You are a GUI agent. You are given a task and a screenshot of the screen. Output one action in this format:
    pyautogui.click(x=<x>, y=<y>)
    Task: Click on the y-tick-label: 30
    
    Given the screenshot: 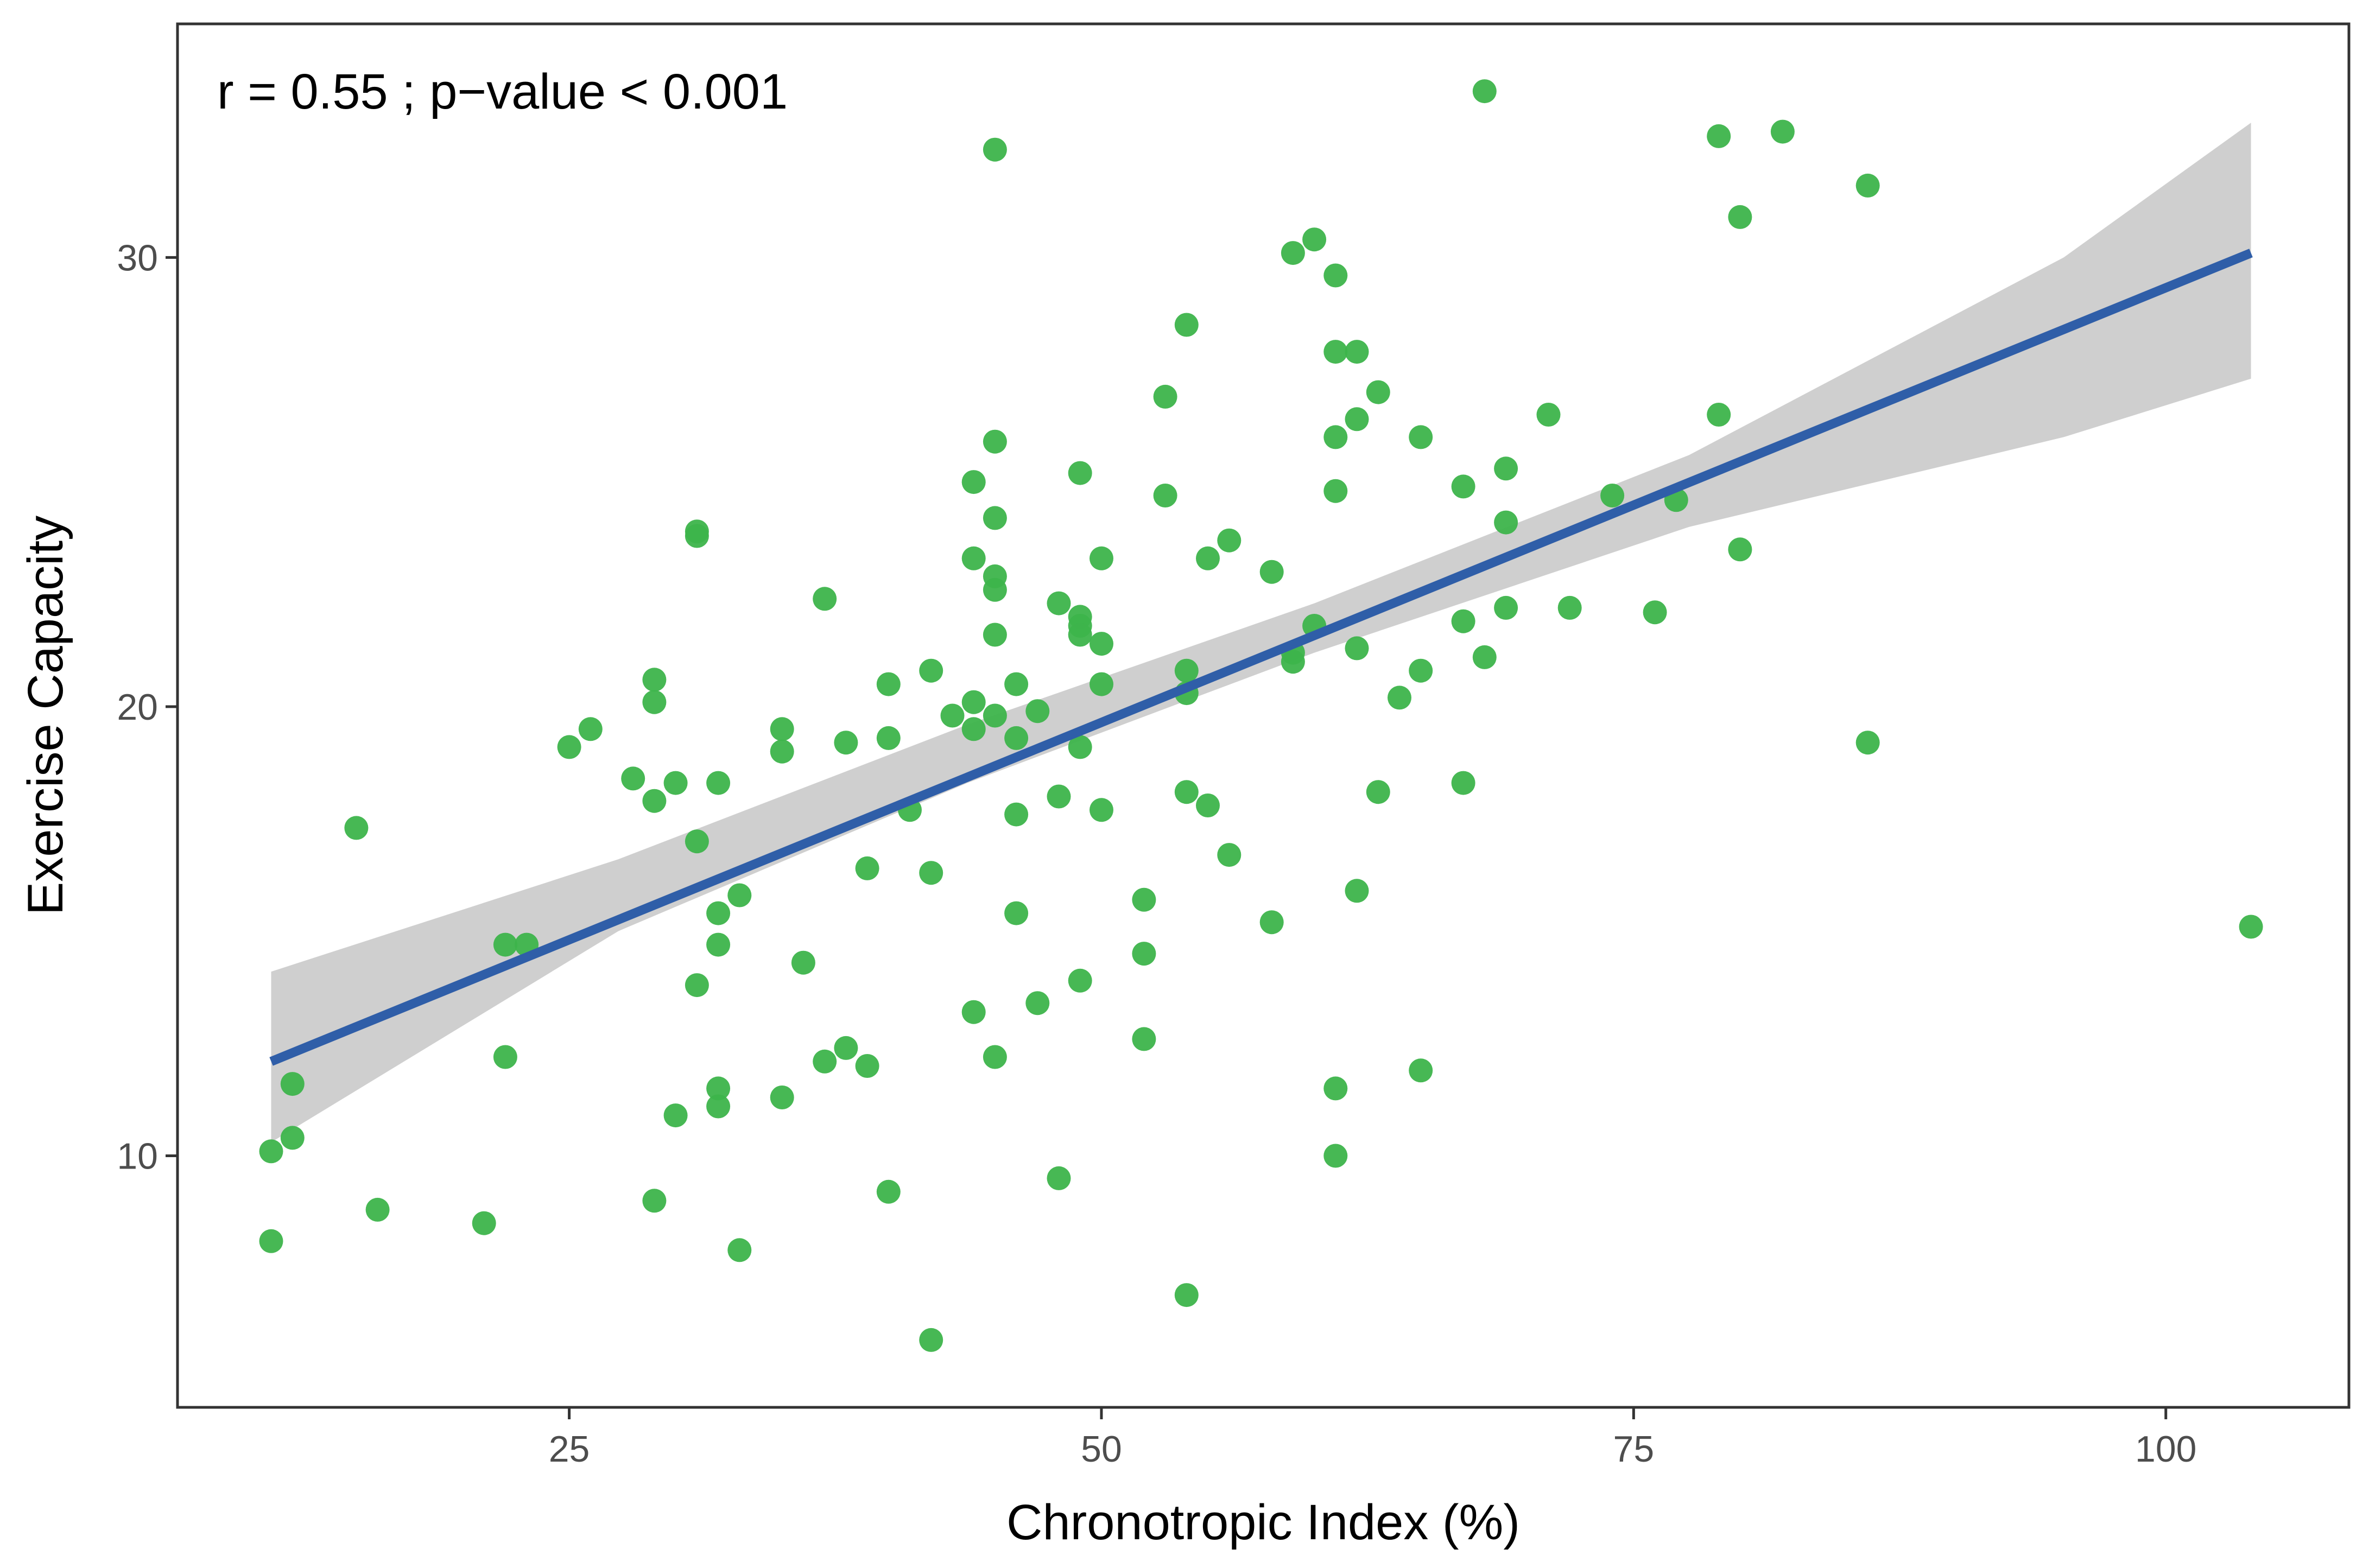 What is the action you would take?
    pyautogui.click(x=137, y=257)
    